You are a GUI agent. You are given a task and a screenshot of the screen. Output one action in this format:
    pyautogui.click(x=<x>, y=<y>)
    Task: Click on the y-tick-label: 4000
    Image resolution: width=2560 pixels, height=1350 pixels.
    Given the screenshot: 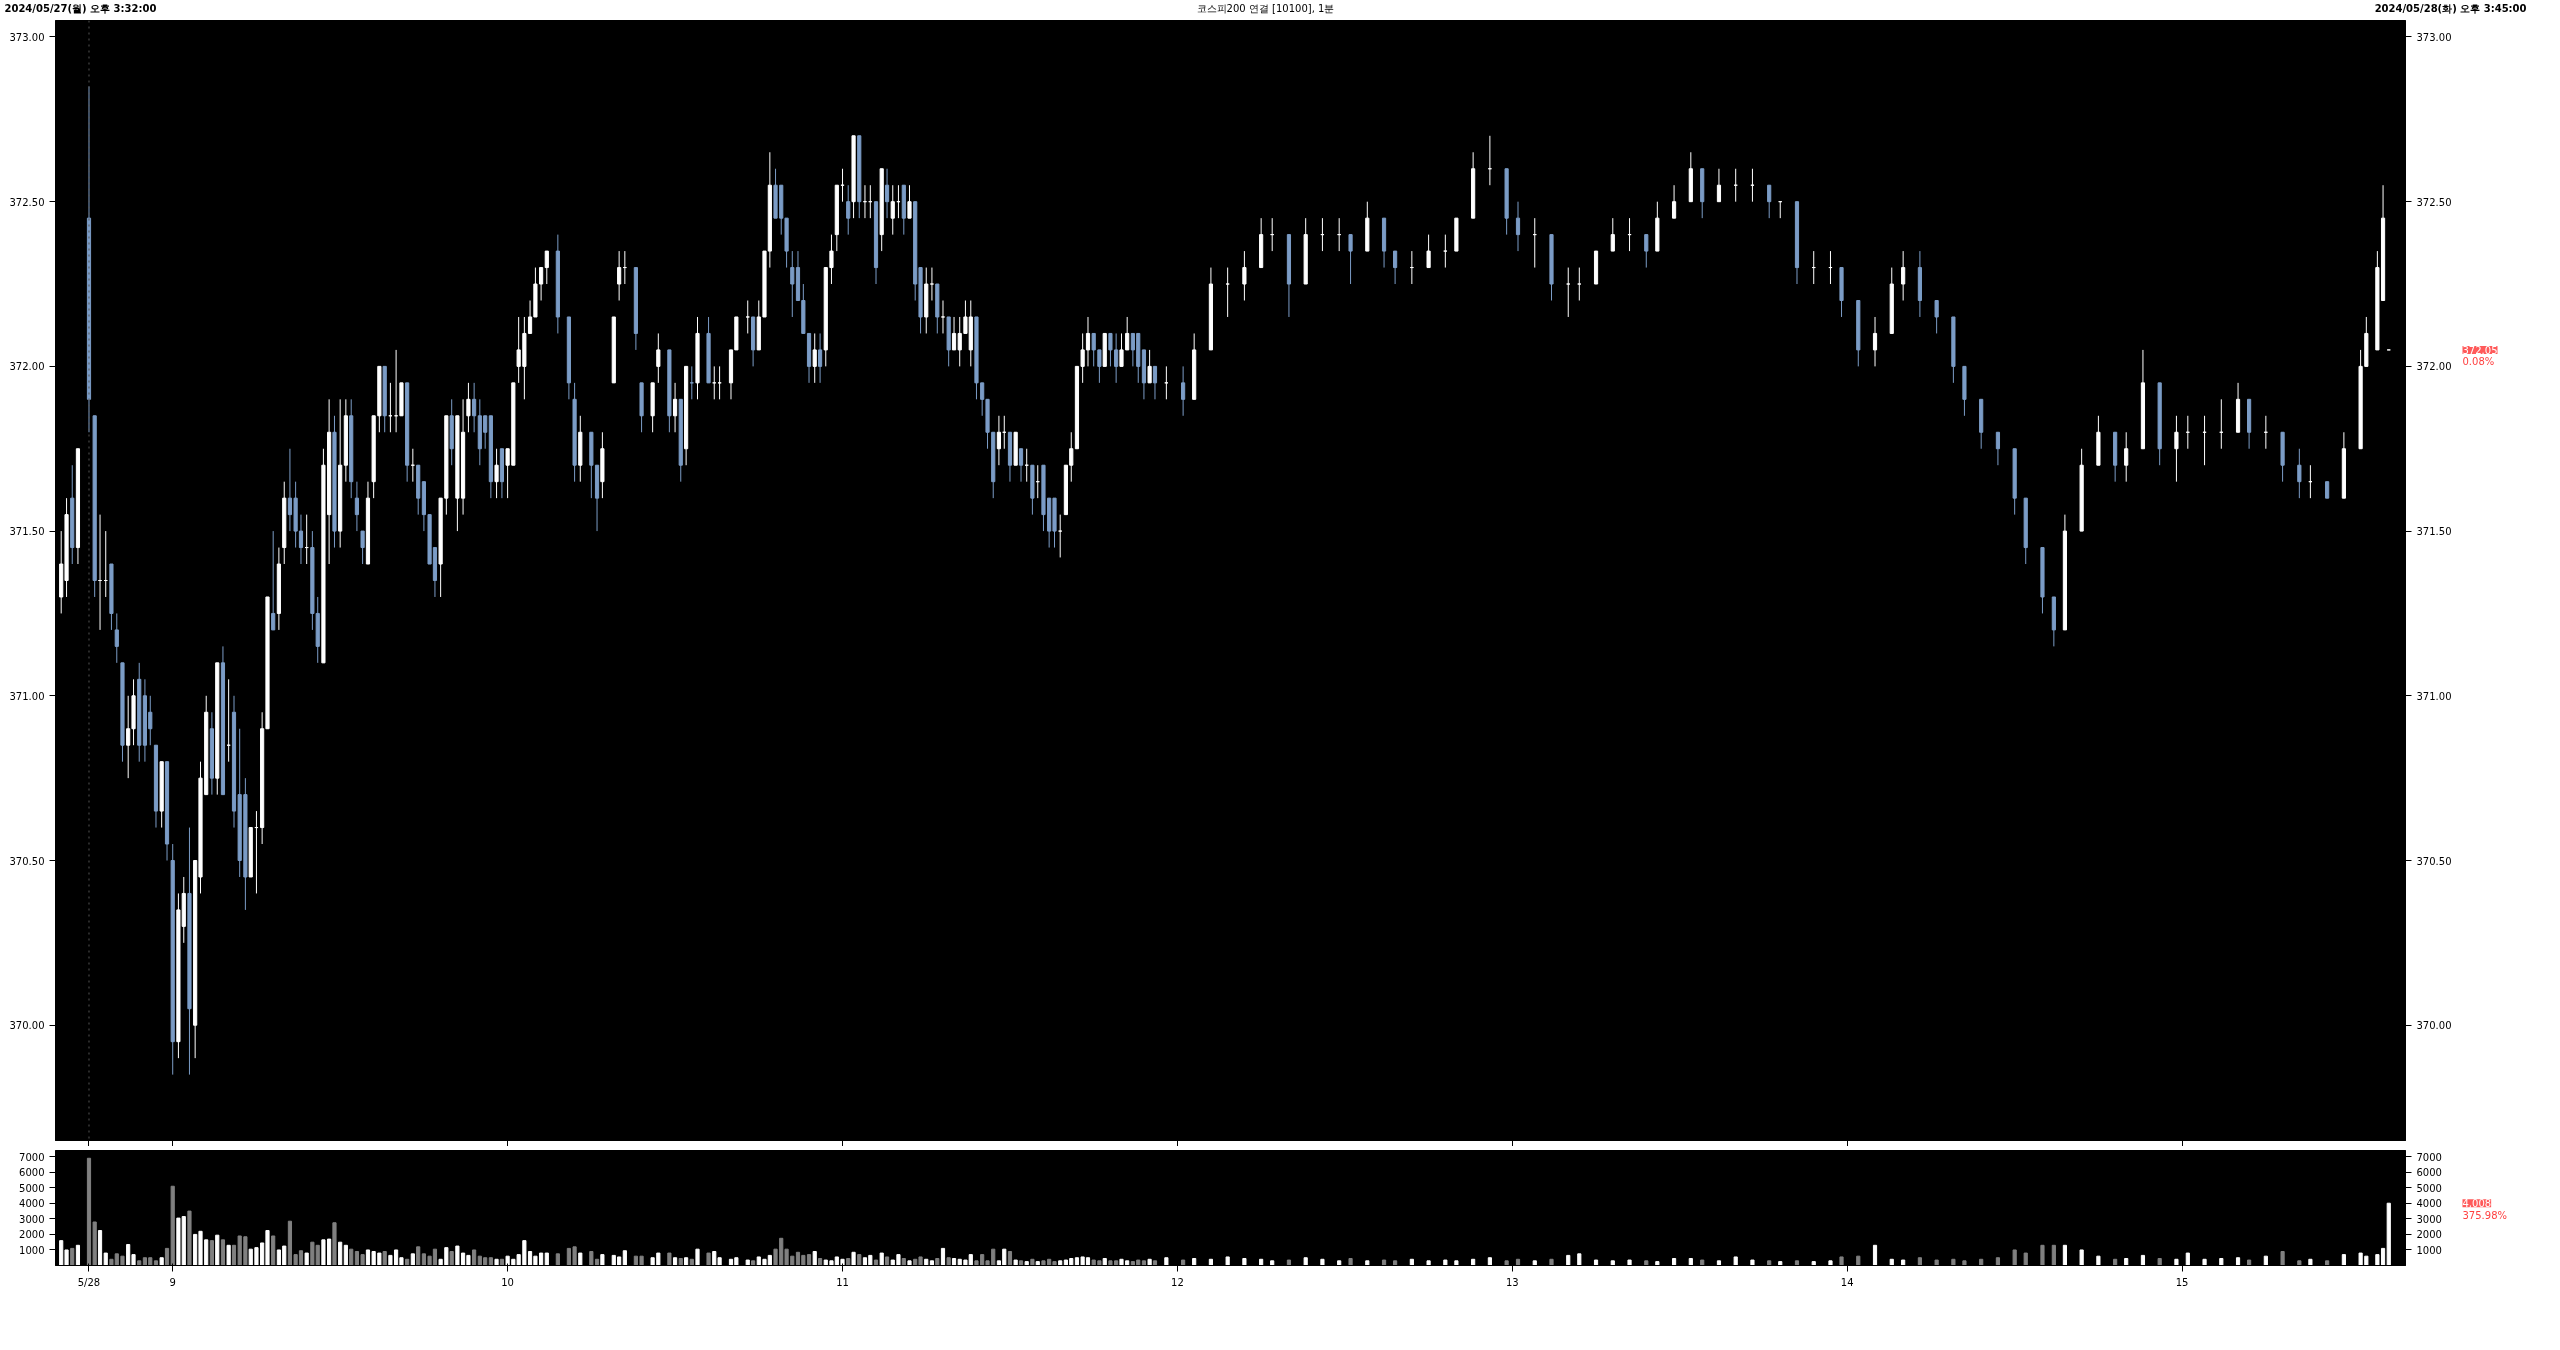 What is the action you would take?
    pyautogui.click(x=32, y=1204)
    